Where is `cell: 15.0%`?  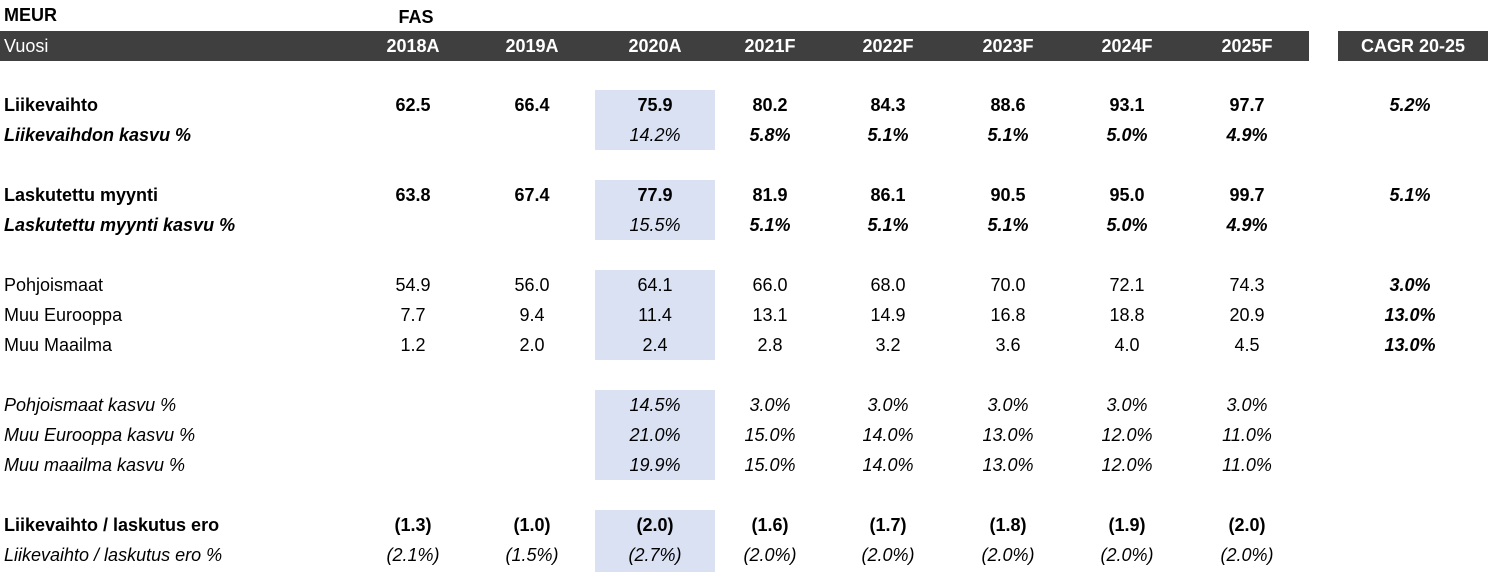 cell: 15.0% is located at coordinates (770, 435).